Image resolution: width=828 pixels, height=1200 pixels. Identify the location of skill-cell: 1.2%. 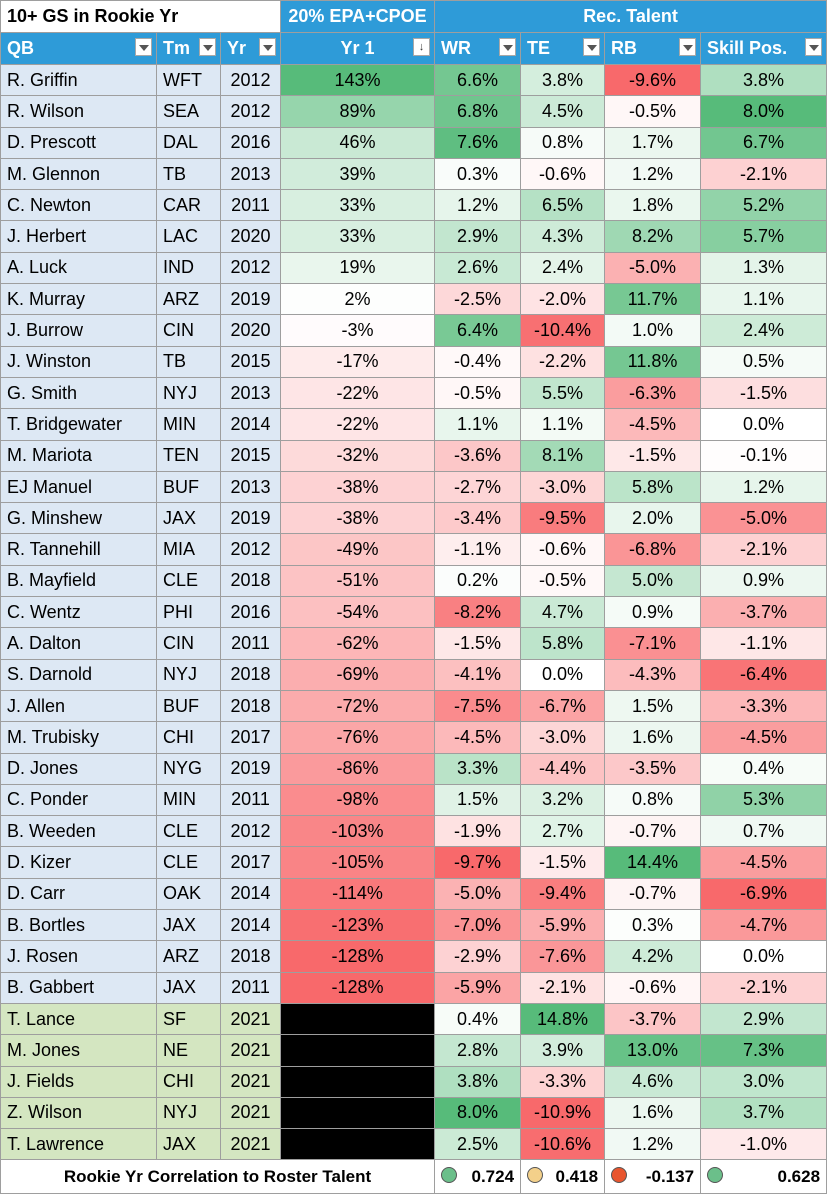
(764, 487).